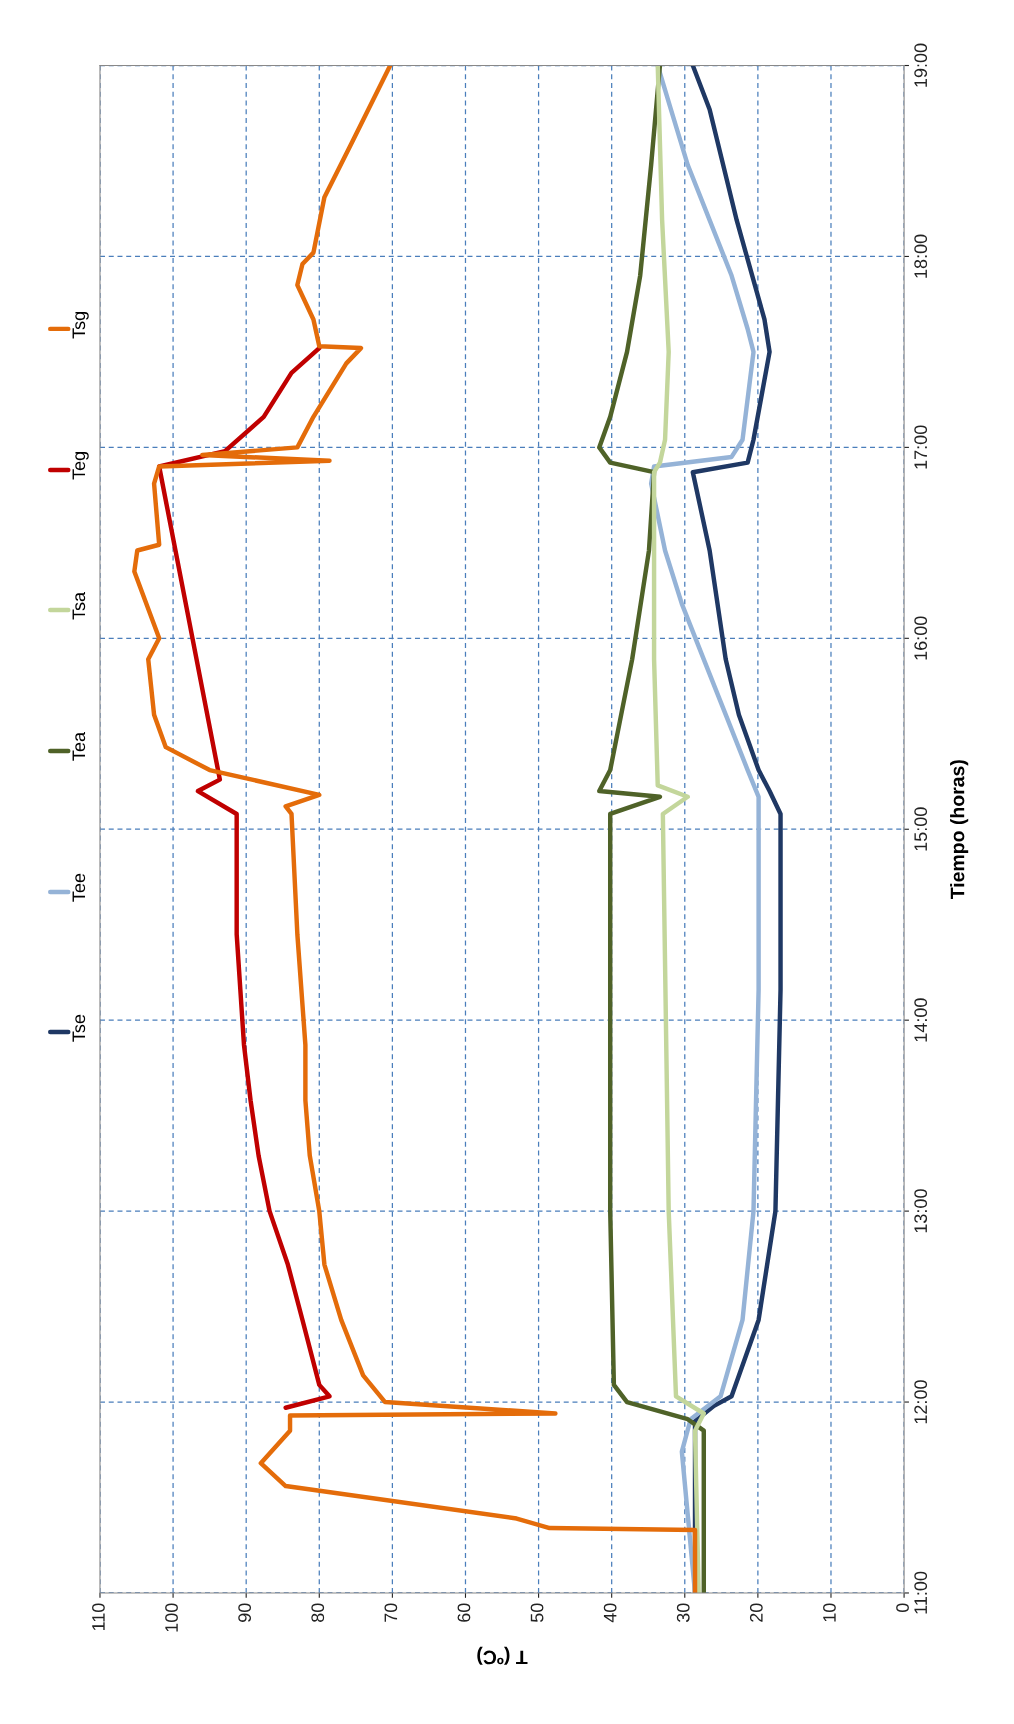 The width and height of the screenshot is (1014, 1724). Describe the element at coordinates (921, 1020) in the screenshot. I see `y-tick-label: 14:00` at that location.